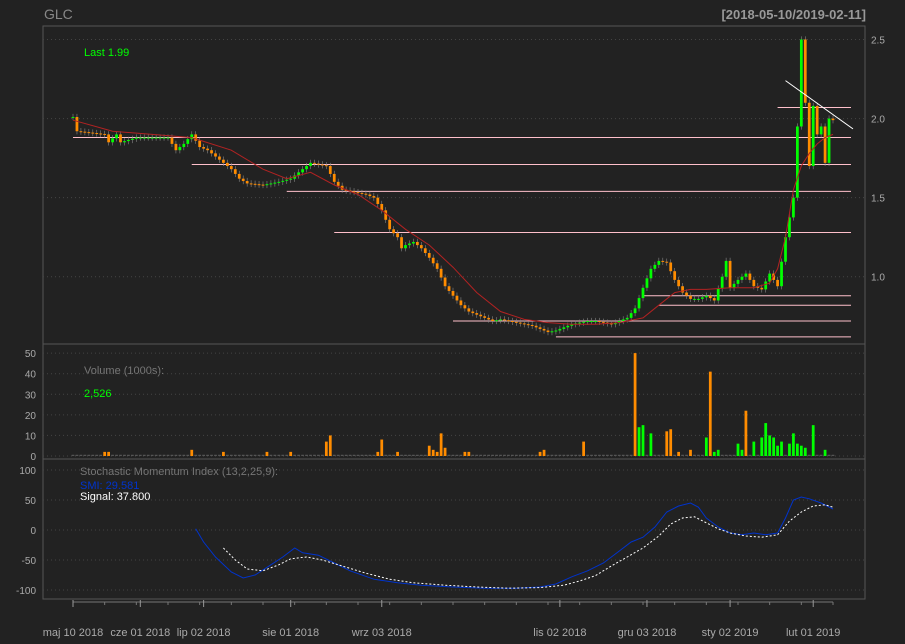  I want to click on smi-tick-label: -100, so click(26, 591).